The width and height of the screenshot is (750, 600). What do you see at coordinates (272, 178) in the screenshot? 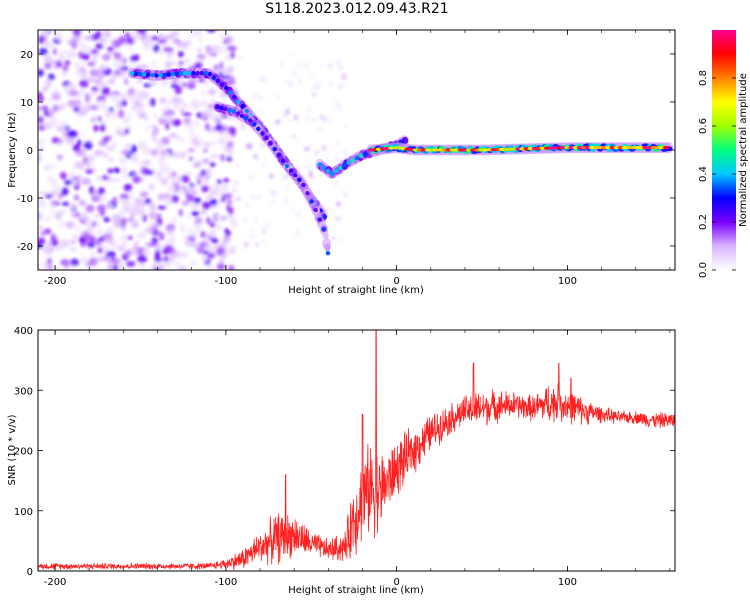
I see `spectrogram-ridge` at bounding box center [272, 178].